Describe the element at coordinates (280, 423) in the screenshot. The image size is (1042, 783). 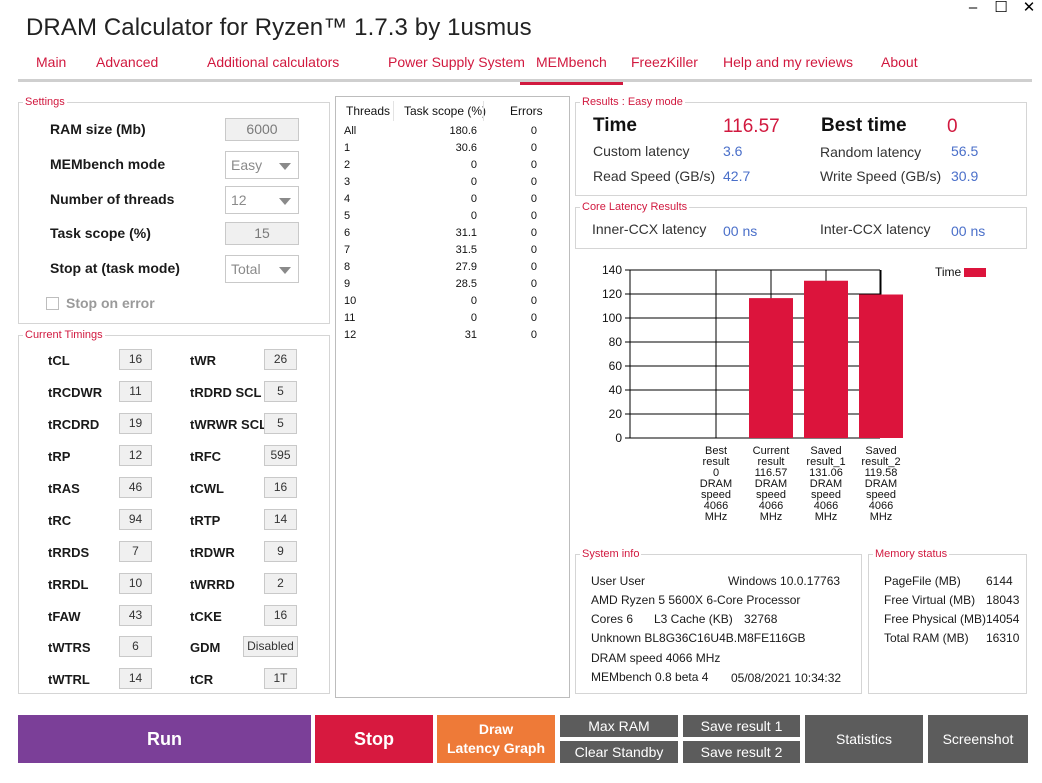
I see `timing-twrwr-scl-value: 5` at that location.